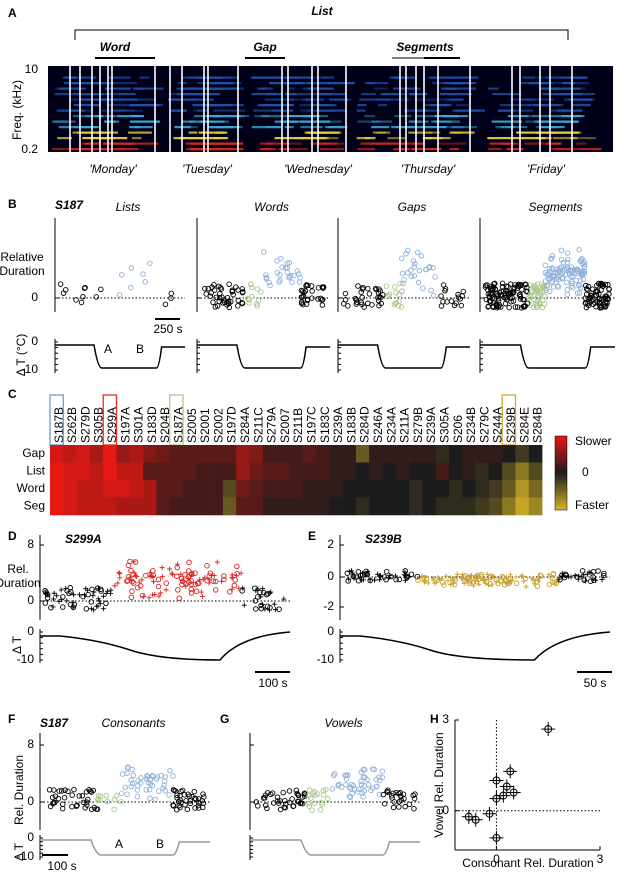 The width and height of the screenshot is (625, 872). I want to click on word-label: 'Wednesday', so click(318, 169).